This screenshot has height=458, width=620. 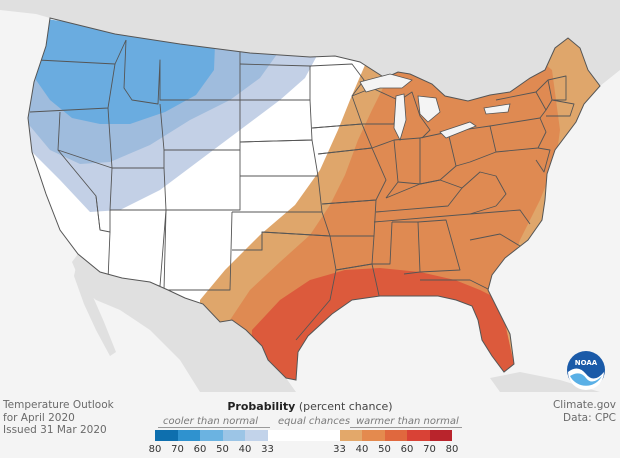 I want to click on legend-warmer-label: warmer than normal, so click(x=407, y=421).